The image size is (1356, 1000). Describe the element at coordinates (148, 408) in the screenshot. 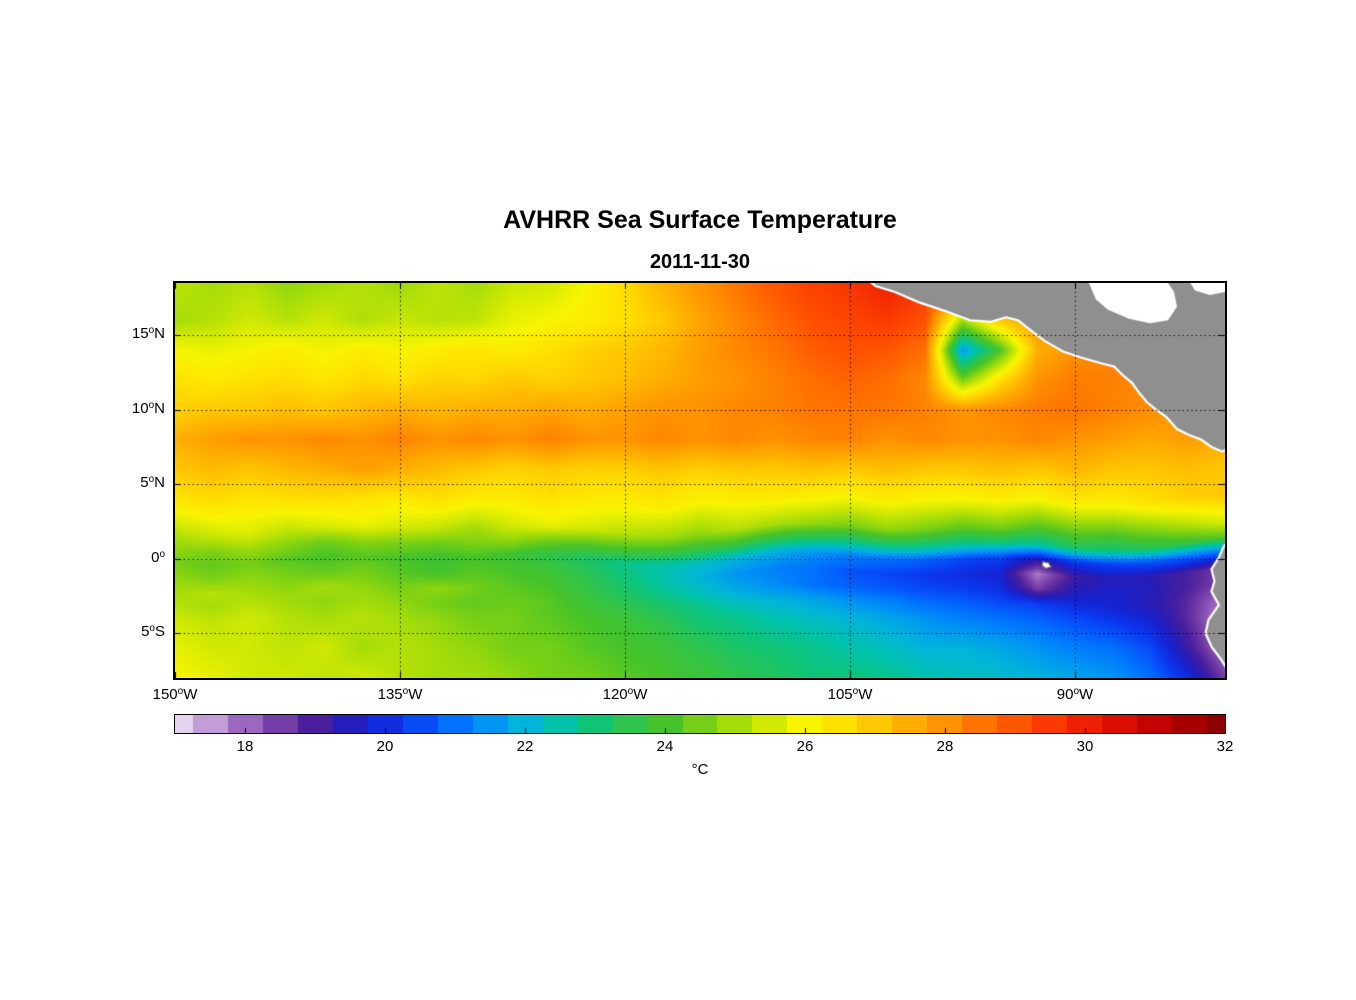

I see `y-axis-tick-label: 10oN` at that location.